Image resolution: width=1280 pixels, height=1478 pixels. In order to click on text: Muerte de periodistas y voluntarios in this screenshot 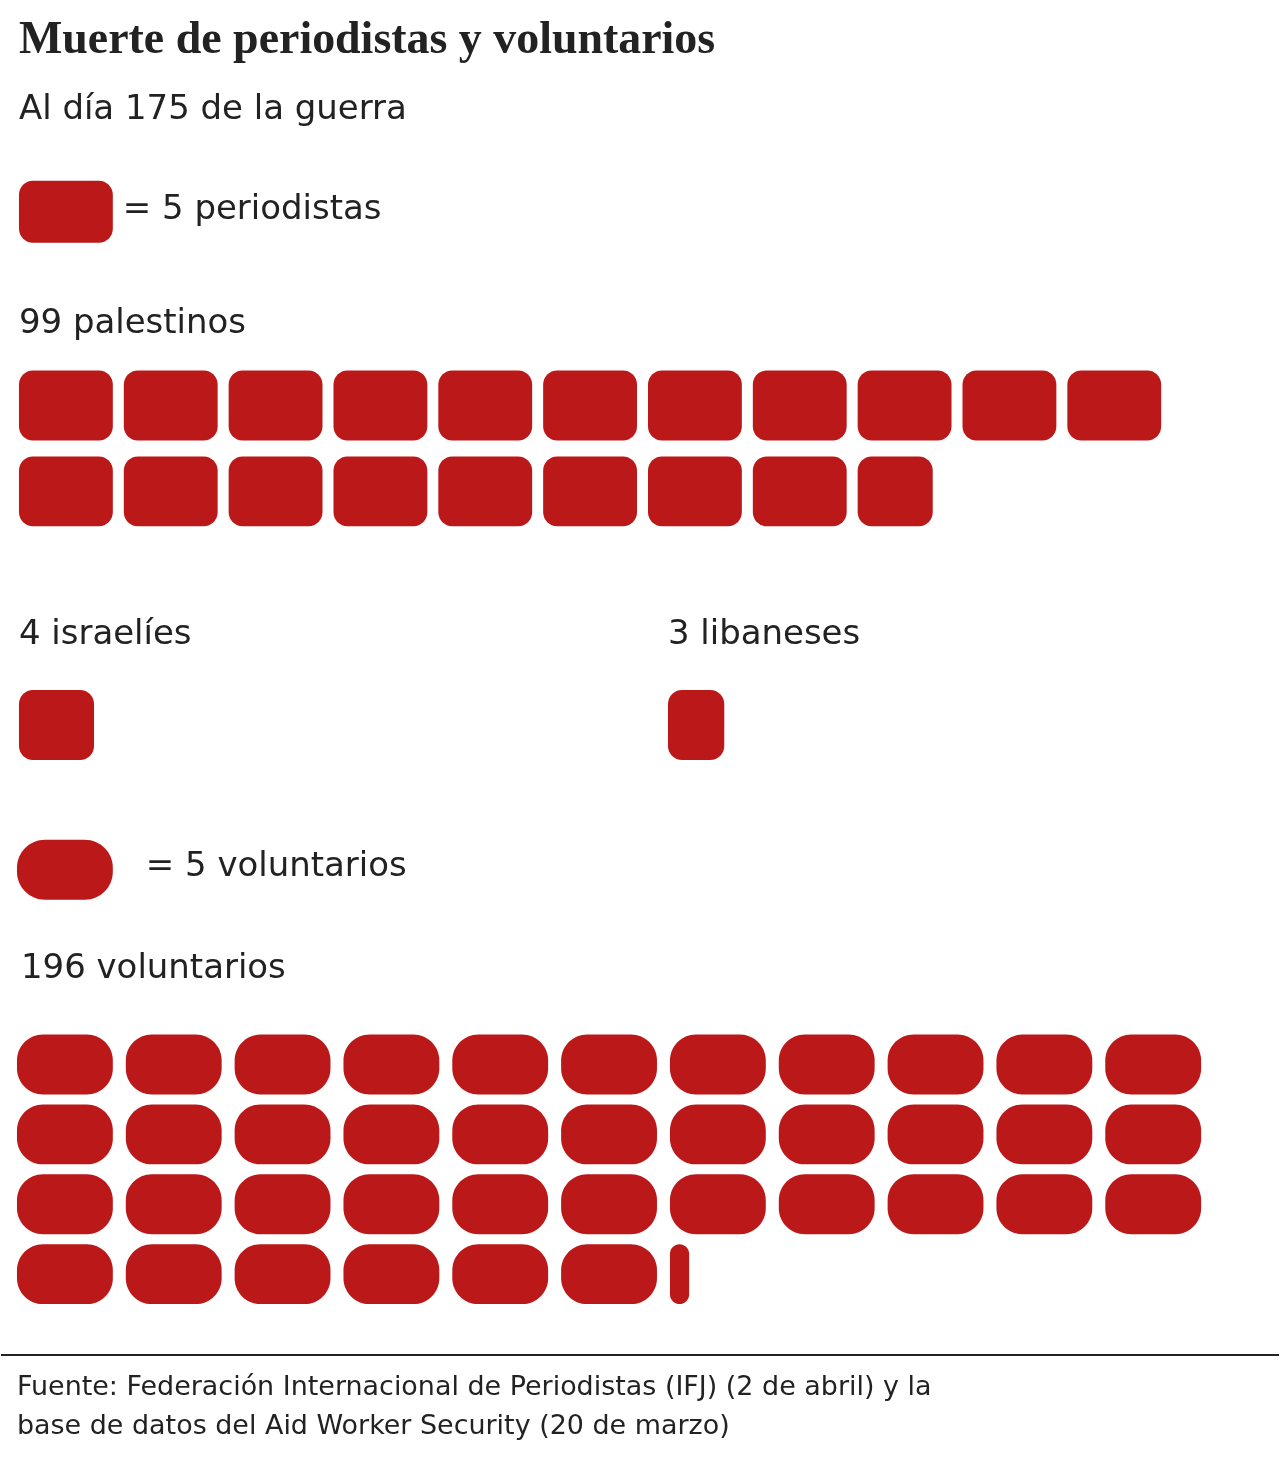, I will do `click(367, 38)`.